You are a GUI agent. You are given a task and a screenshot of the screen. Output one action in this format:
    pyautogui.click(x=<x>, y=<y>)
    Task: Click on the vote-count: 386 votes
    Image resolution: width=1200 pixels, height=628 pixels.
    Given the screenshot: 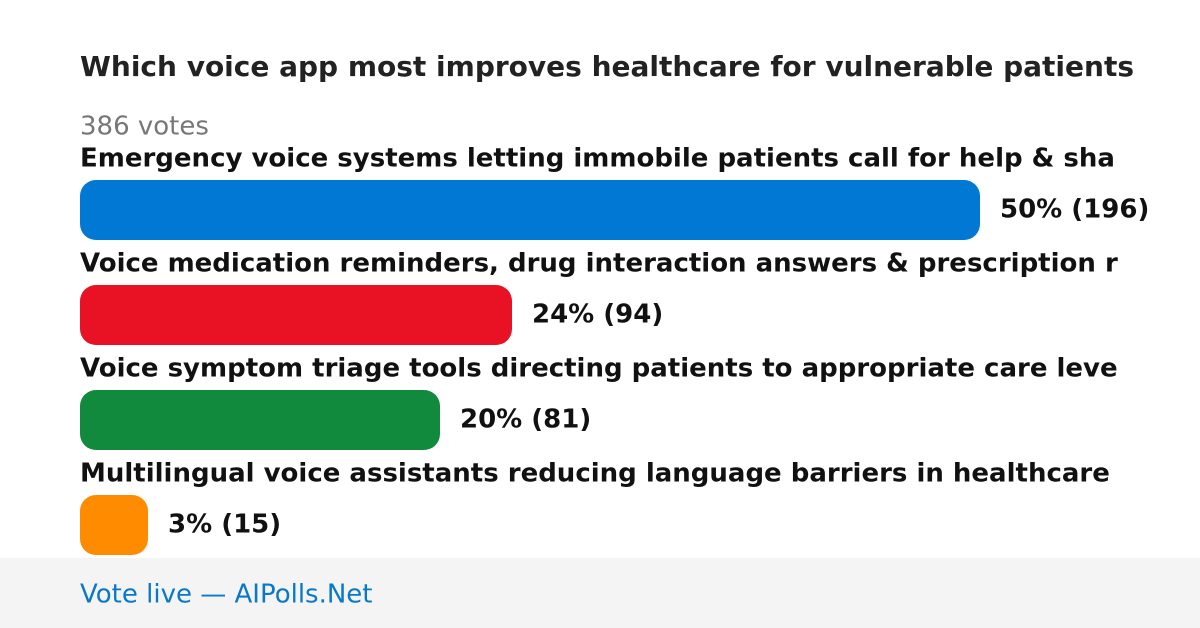 What is the action you would take?
    pyautogui.click(x=144, y=127)
    